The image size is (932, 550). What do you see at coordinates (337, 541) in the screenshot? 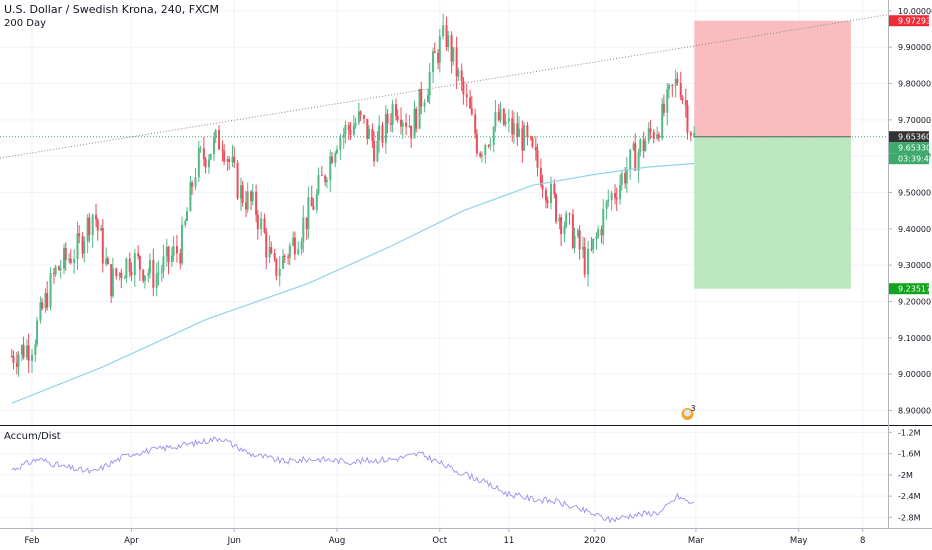
I see `time-tick-label: Aug` at bounding box center [337, 541].